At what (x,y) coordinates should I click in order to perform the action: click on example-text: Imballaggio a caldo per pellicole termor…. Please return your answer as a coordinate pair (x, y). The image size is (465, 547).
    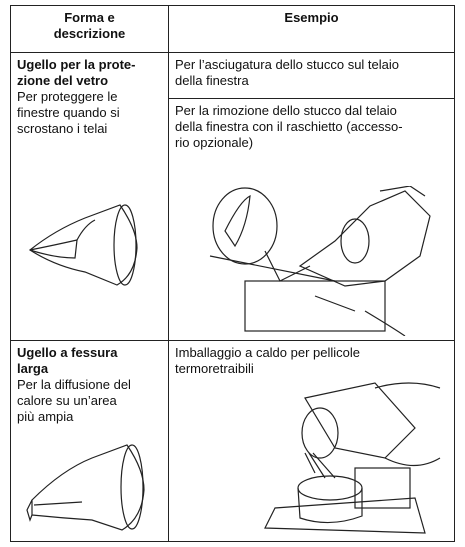
    Looking at the image, I should click on (268, 360).